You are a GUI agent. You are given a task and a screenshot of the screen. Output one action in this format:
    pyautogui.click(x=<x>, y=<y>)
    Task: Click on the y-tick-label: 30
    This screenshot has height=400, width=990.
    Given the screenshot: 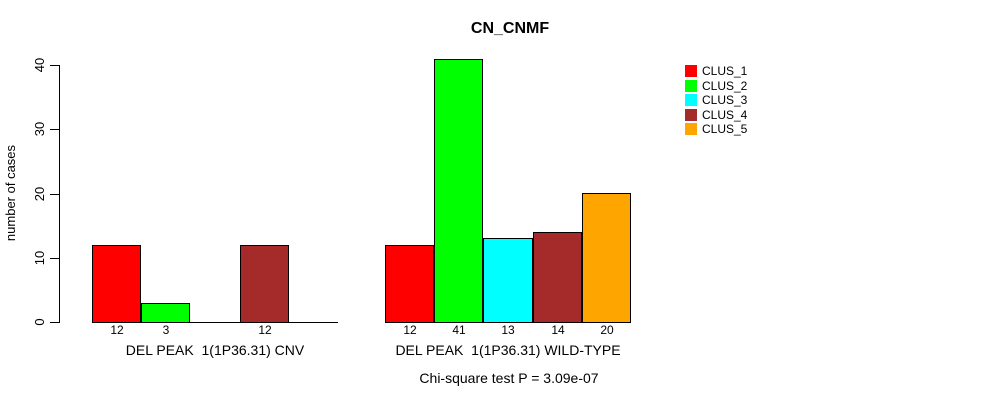 What is the action you would take?
    pyautogui.click(x=39, y=129)
    